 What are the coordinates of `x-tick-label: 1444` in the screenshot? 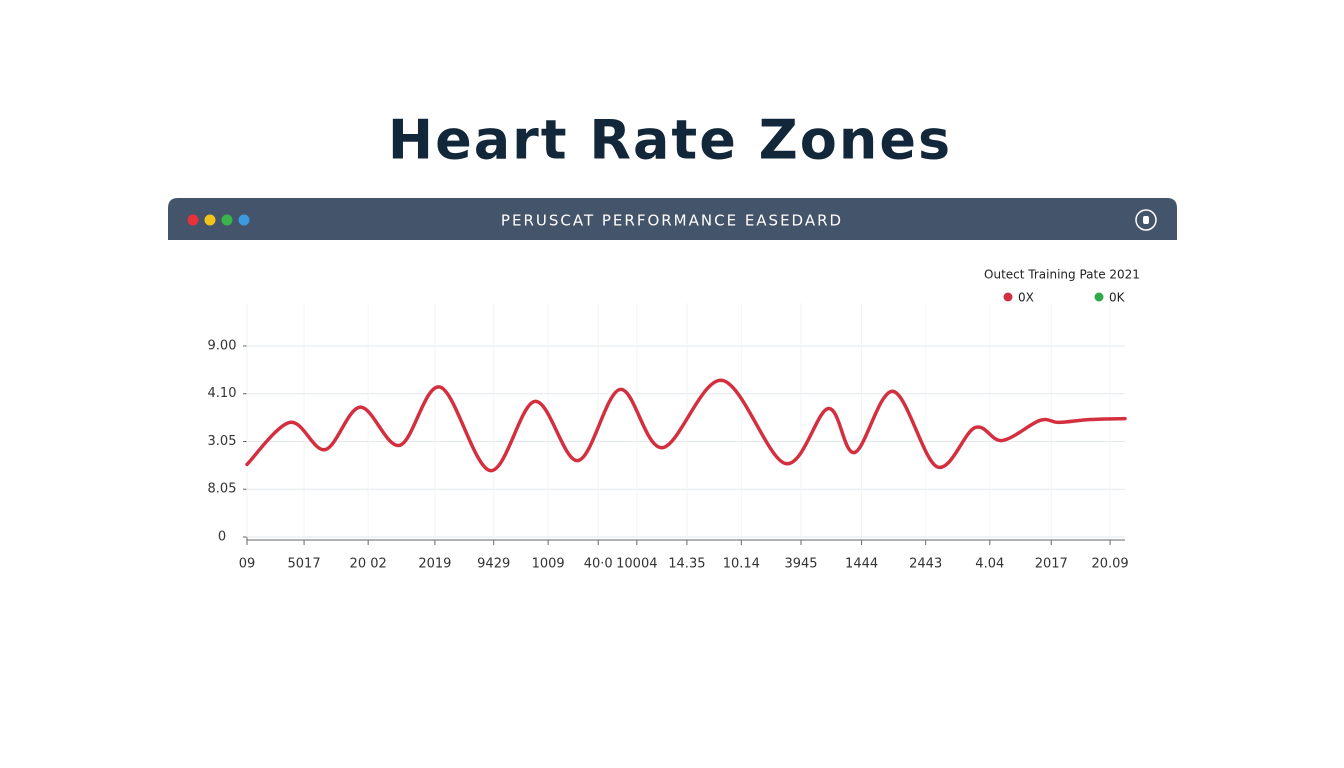 It's located at (861, 564).